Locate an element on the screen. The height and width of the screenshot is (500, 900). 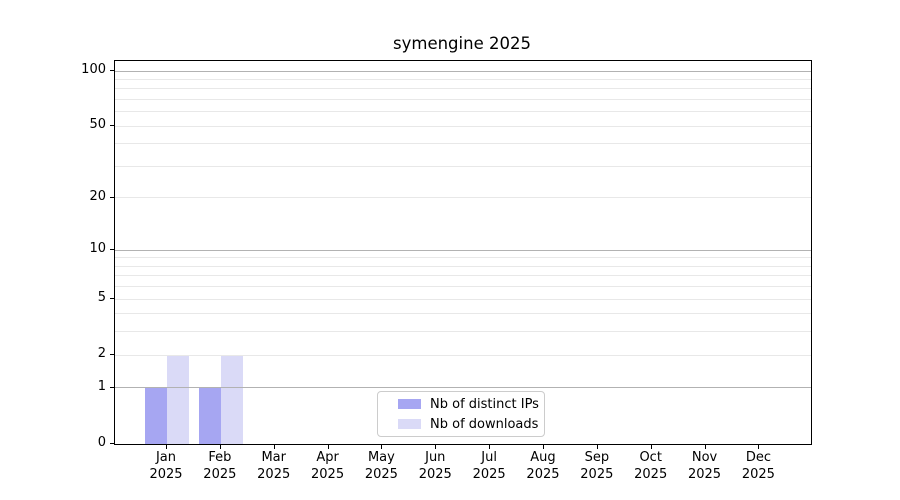
chart-legend: Nb of distinct IPs Nb of downloads is located at coordinates (461, 414).